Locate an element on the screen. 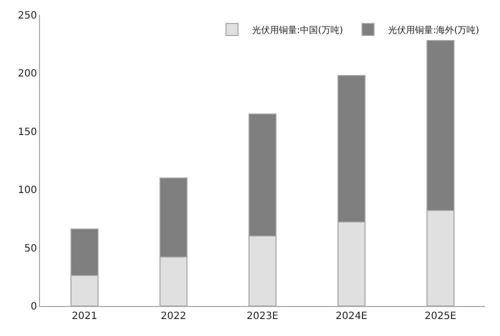 This screenshot has width=500, height=336. y-tick-label: 50 is located at coordinates (30, 248).